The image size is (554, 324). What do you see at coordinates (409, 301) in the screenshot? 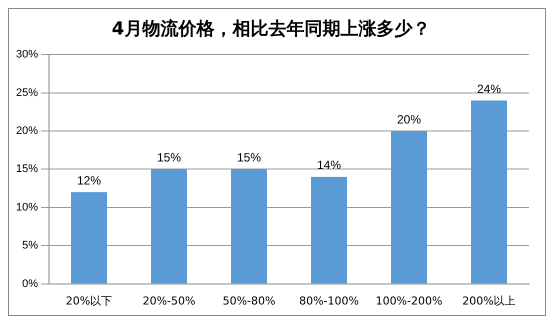
I see `x-tick-label: 100%-200%` at bounding box center [409, 301].